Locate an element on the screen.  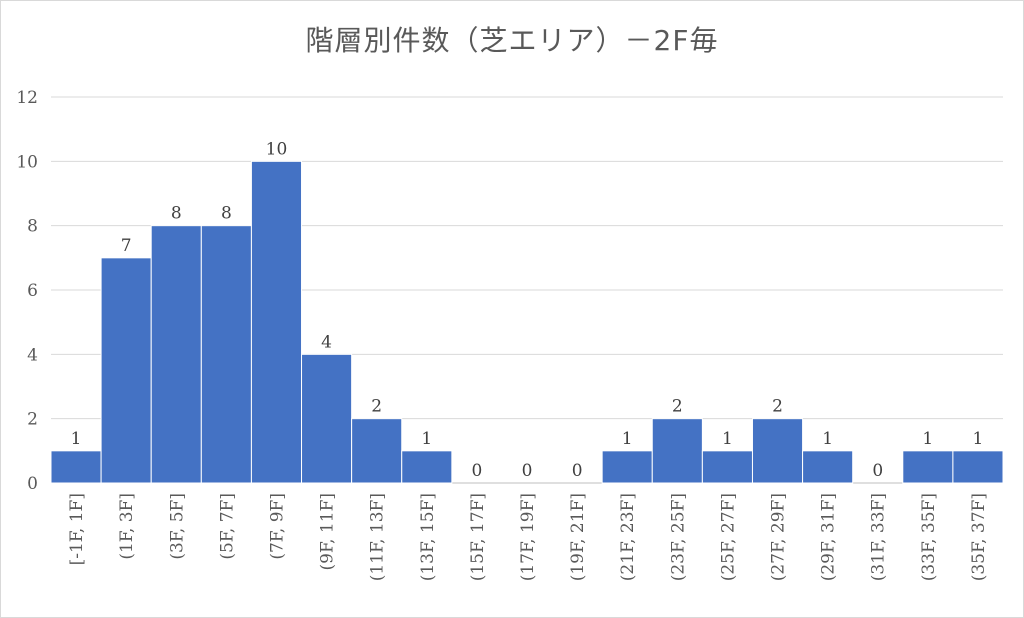
y-tick-label: 2 is located at coordinates (32, 420).